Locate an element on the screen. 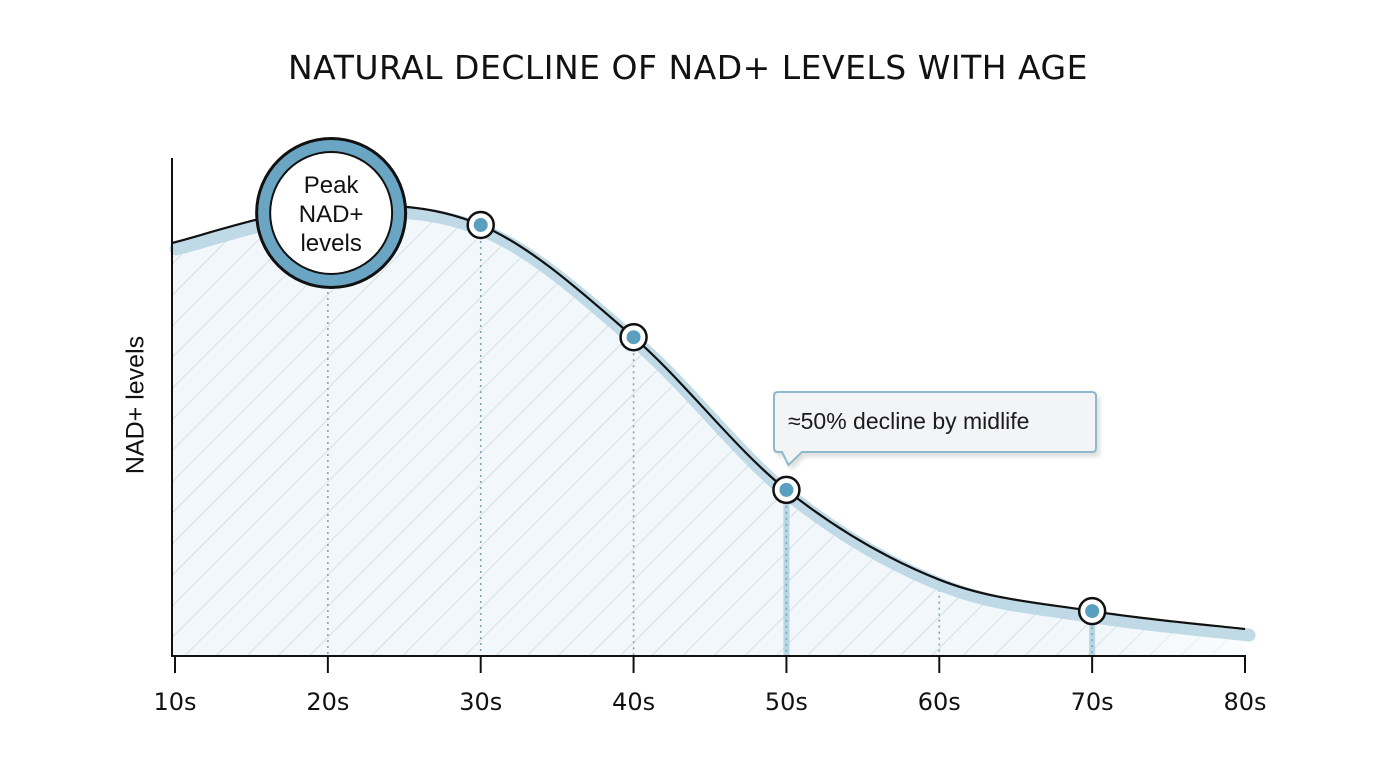 The image size is (1376, 768). callout-box is located at coordinates (935, 429).